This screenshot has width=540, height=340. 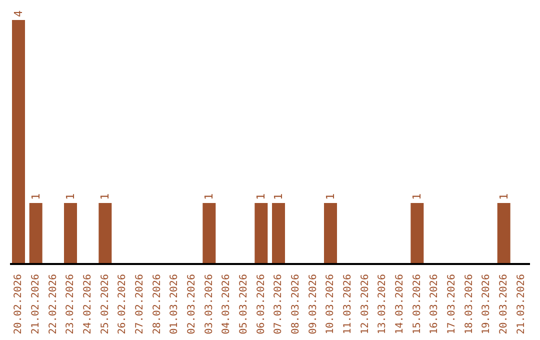 I want to click on x-tick-label: 28.02.2026, so click(x=157, y=304).